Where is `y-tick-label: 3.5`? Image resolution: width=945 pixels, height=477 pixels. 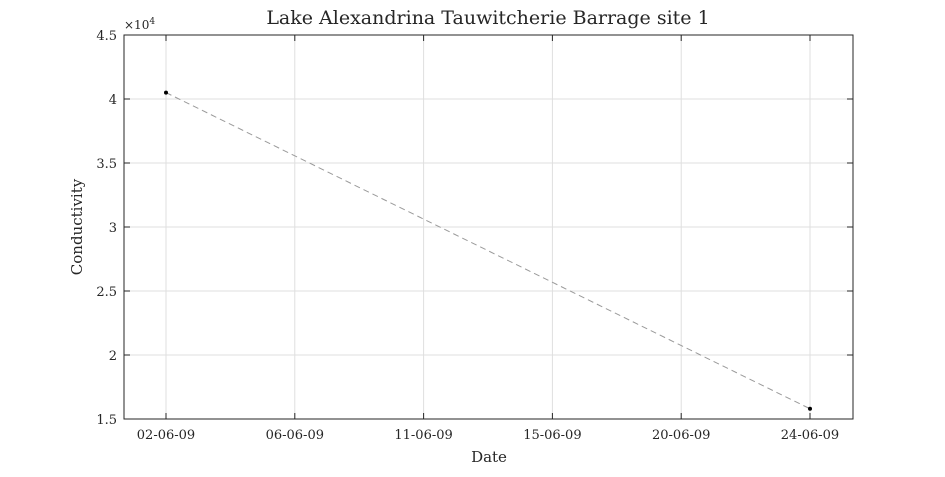 y-tick-label: 3.5 is located at coordinates (106, 164).